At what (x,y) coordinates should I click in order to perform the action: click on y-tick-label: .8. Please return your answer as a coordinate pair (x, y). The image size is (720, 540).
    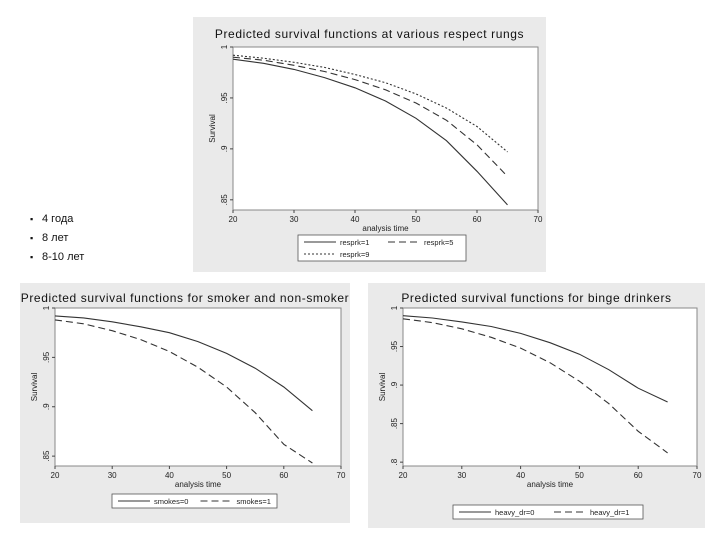
    Looking at the image, I should click on (394, 461).